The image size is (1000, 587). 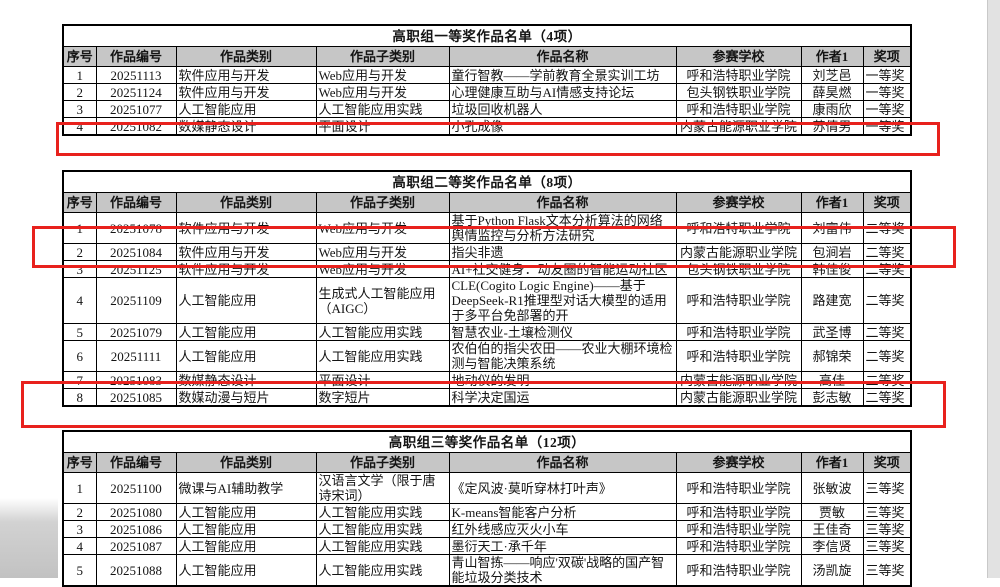 I want to click on table-row: 4 20251082 数媒静态设计 平面设计 小孔成像 内蒙古能源职业学院 苏倩男 一等奖, so click(x=487, y=126).